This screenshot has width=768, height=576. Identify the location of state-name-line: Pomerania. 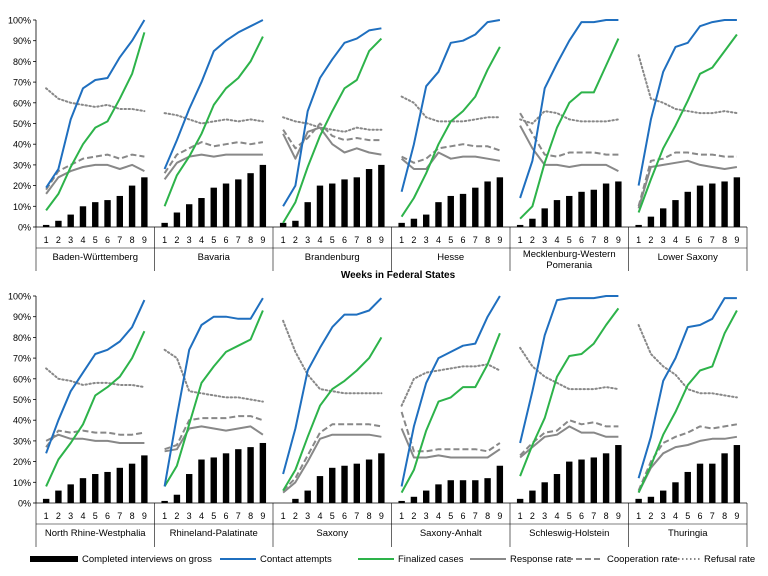
(569, 265).